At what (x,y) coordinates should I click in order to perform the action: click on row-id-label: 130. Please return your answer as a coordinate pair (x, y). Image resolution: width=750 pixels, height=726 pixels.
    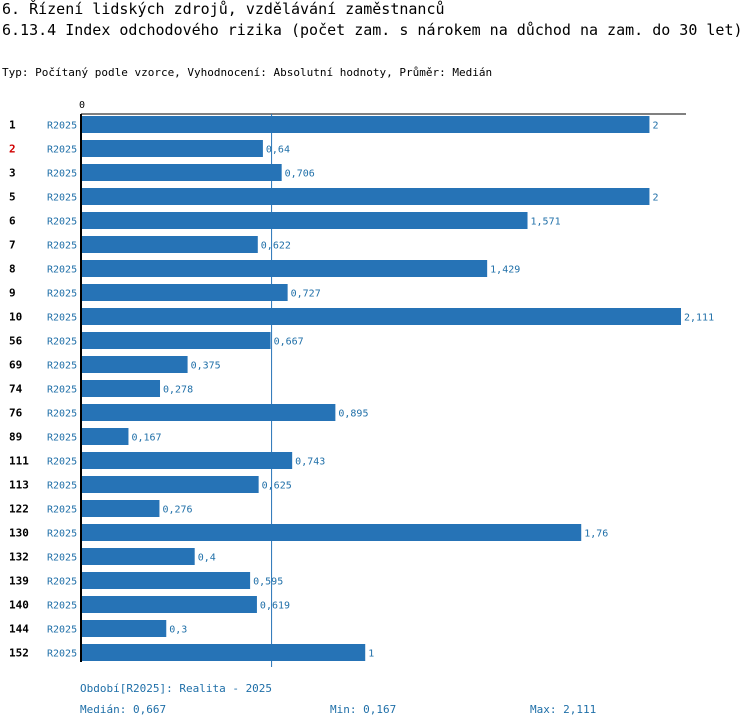
    Looking at the image, I should click on (19, 533).